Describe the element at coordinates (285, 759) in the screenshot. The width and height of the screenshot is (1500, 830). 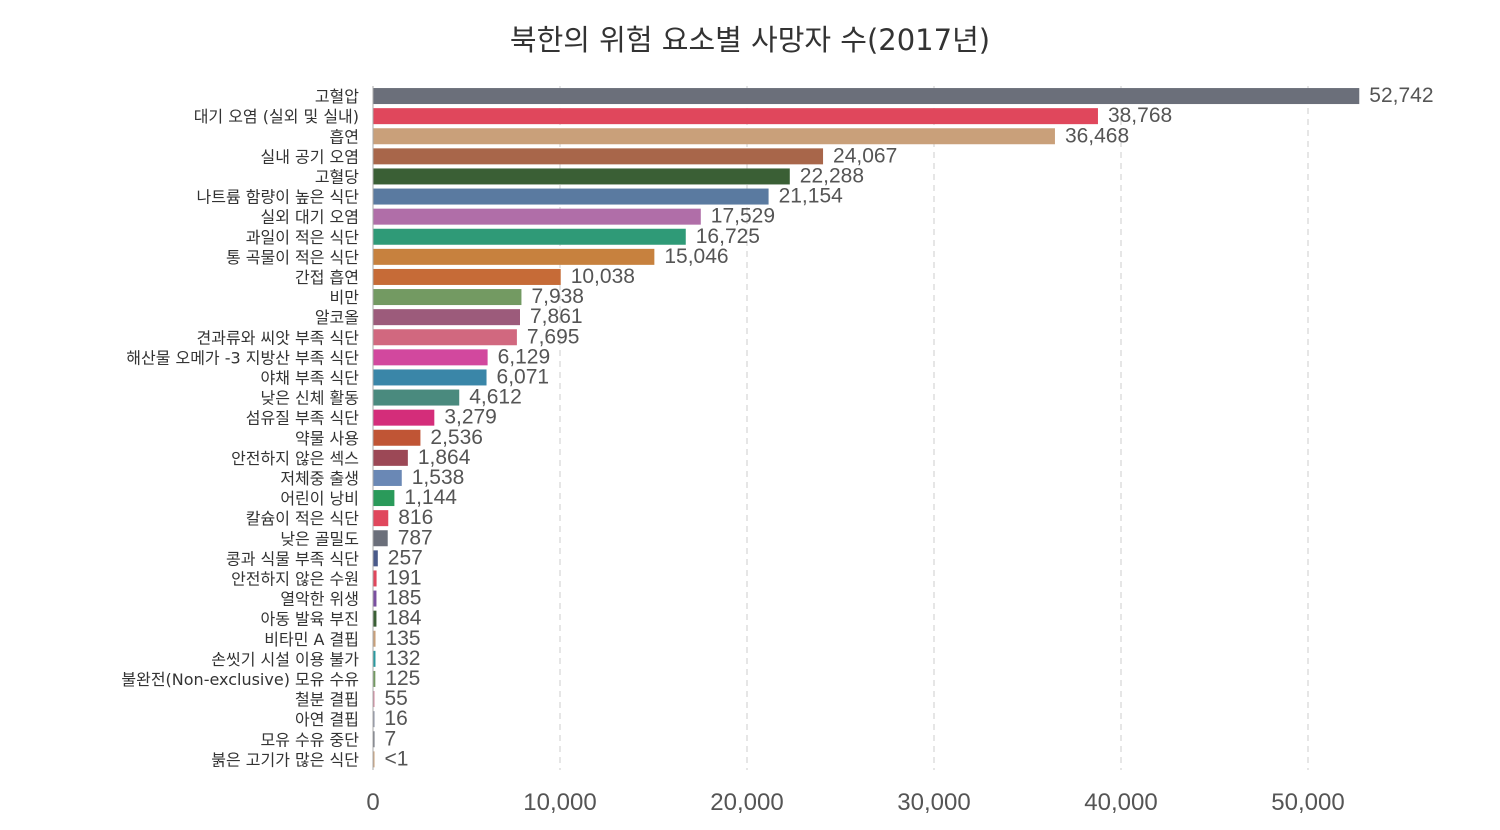
I see `category-label: 붉은 고기가 많은 식단` at that location.